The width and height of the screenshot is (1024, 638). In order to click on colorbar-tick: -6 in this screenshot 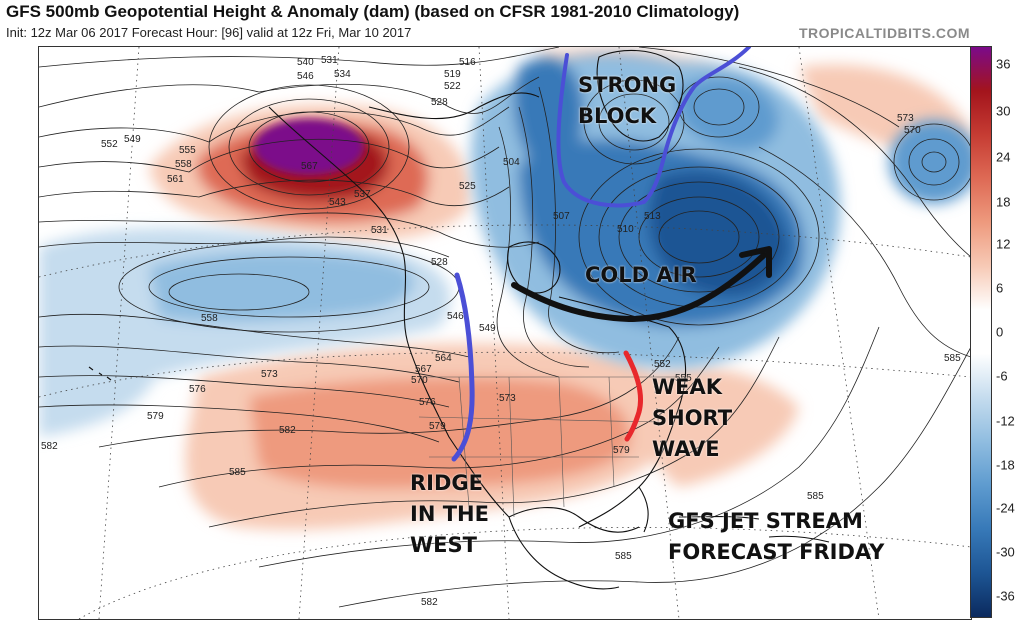, I will do `click(1002, 376)`.